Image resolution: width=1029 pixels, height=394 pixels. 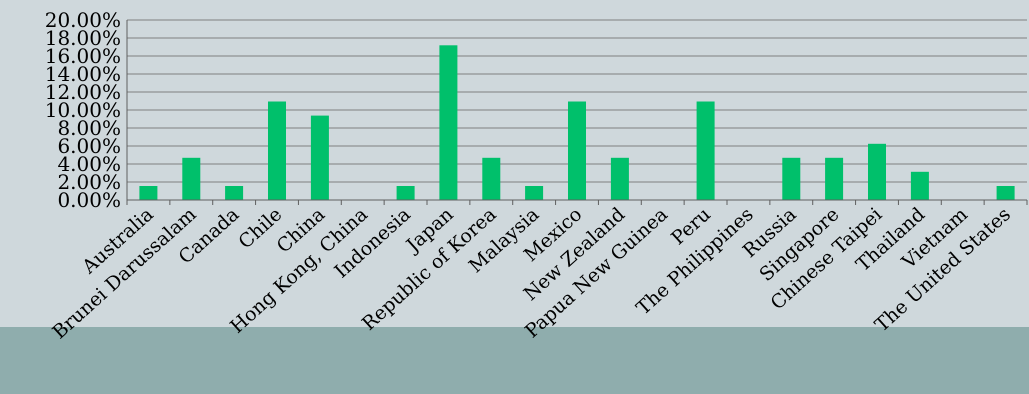 What do you see at coordinates (89, 182) in the screenshot?
I see `y-tick-label: 2.00%` at bounding box center [89, 182].